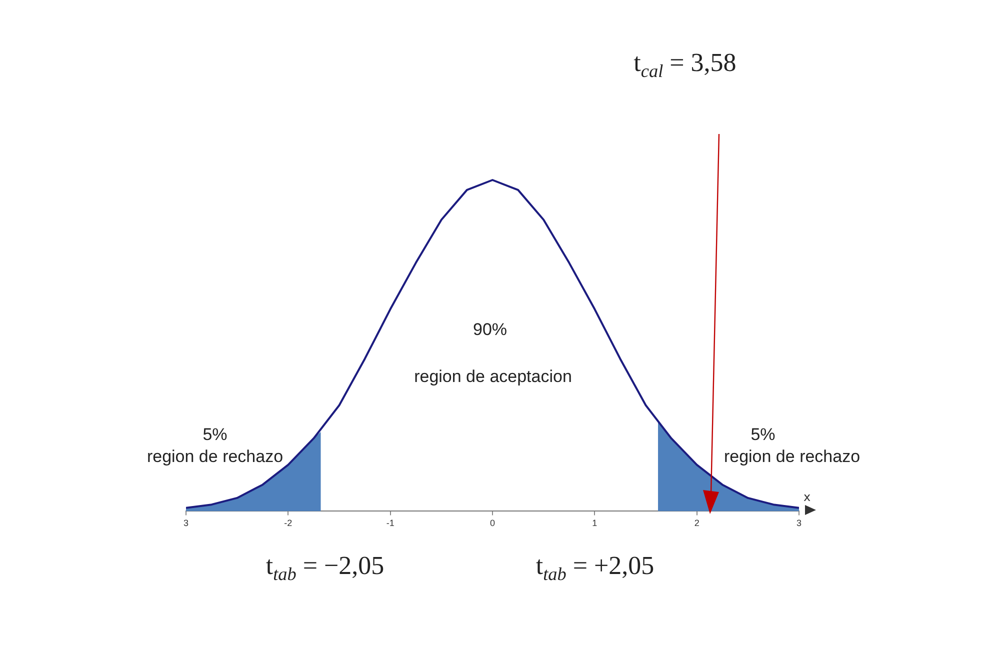 The image size is (985, 648). What do you see at coordinates (807, 497) in the screenshot?
I see `x-axis-title: x` at bounding box center [807, 497].